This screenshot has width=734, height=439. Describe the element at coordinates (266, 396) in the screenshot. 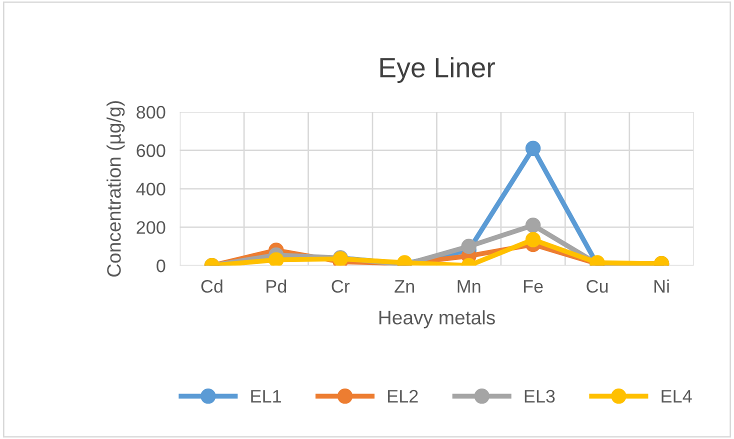

I see `legend-label: EL1` at that location.